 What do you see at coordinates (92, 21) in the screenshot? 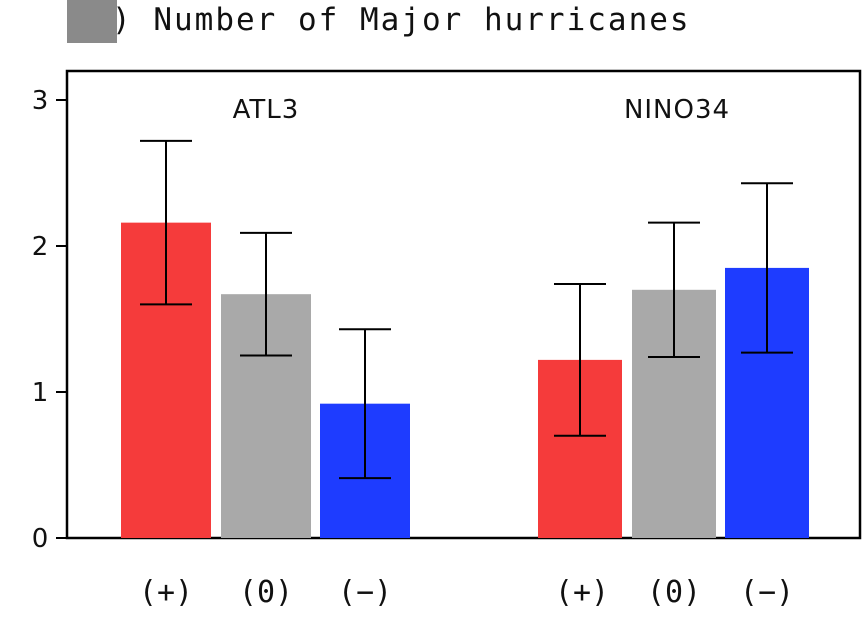
I see `legend-swatch` at bounding box center [92, 21].